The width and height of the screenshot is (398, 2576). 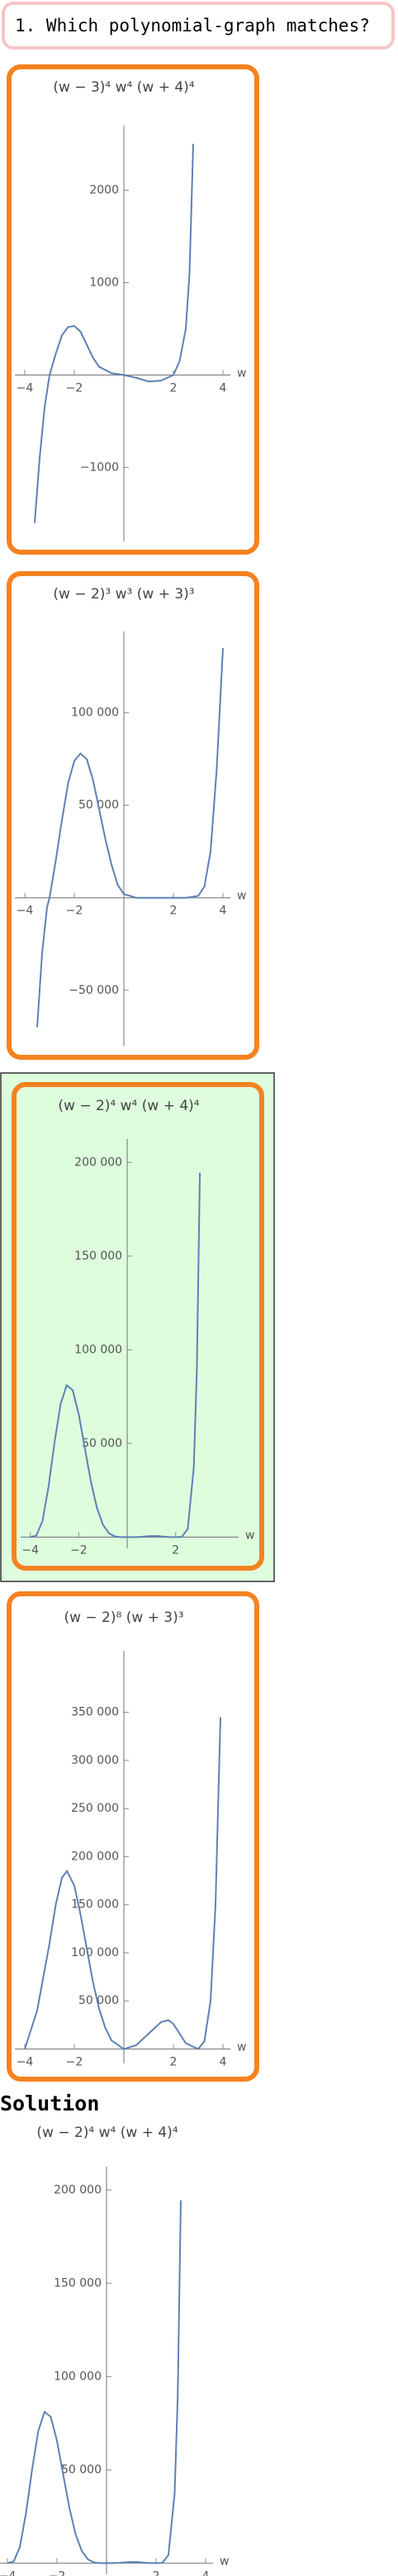 I want to click on question: 1. Which polynomial-graph matches?, so click(x=192, y=25).